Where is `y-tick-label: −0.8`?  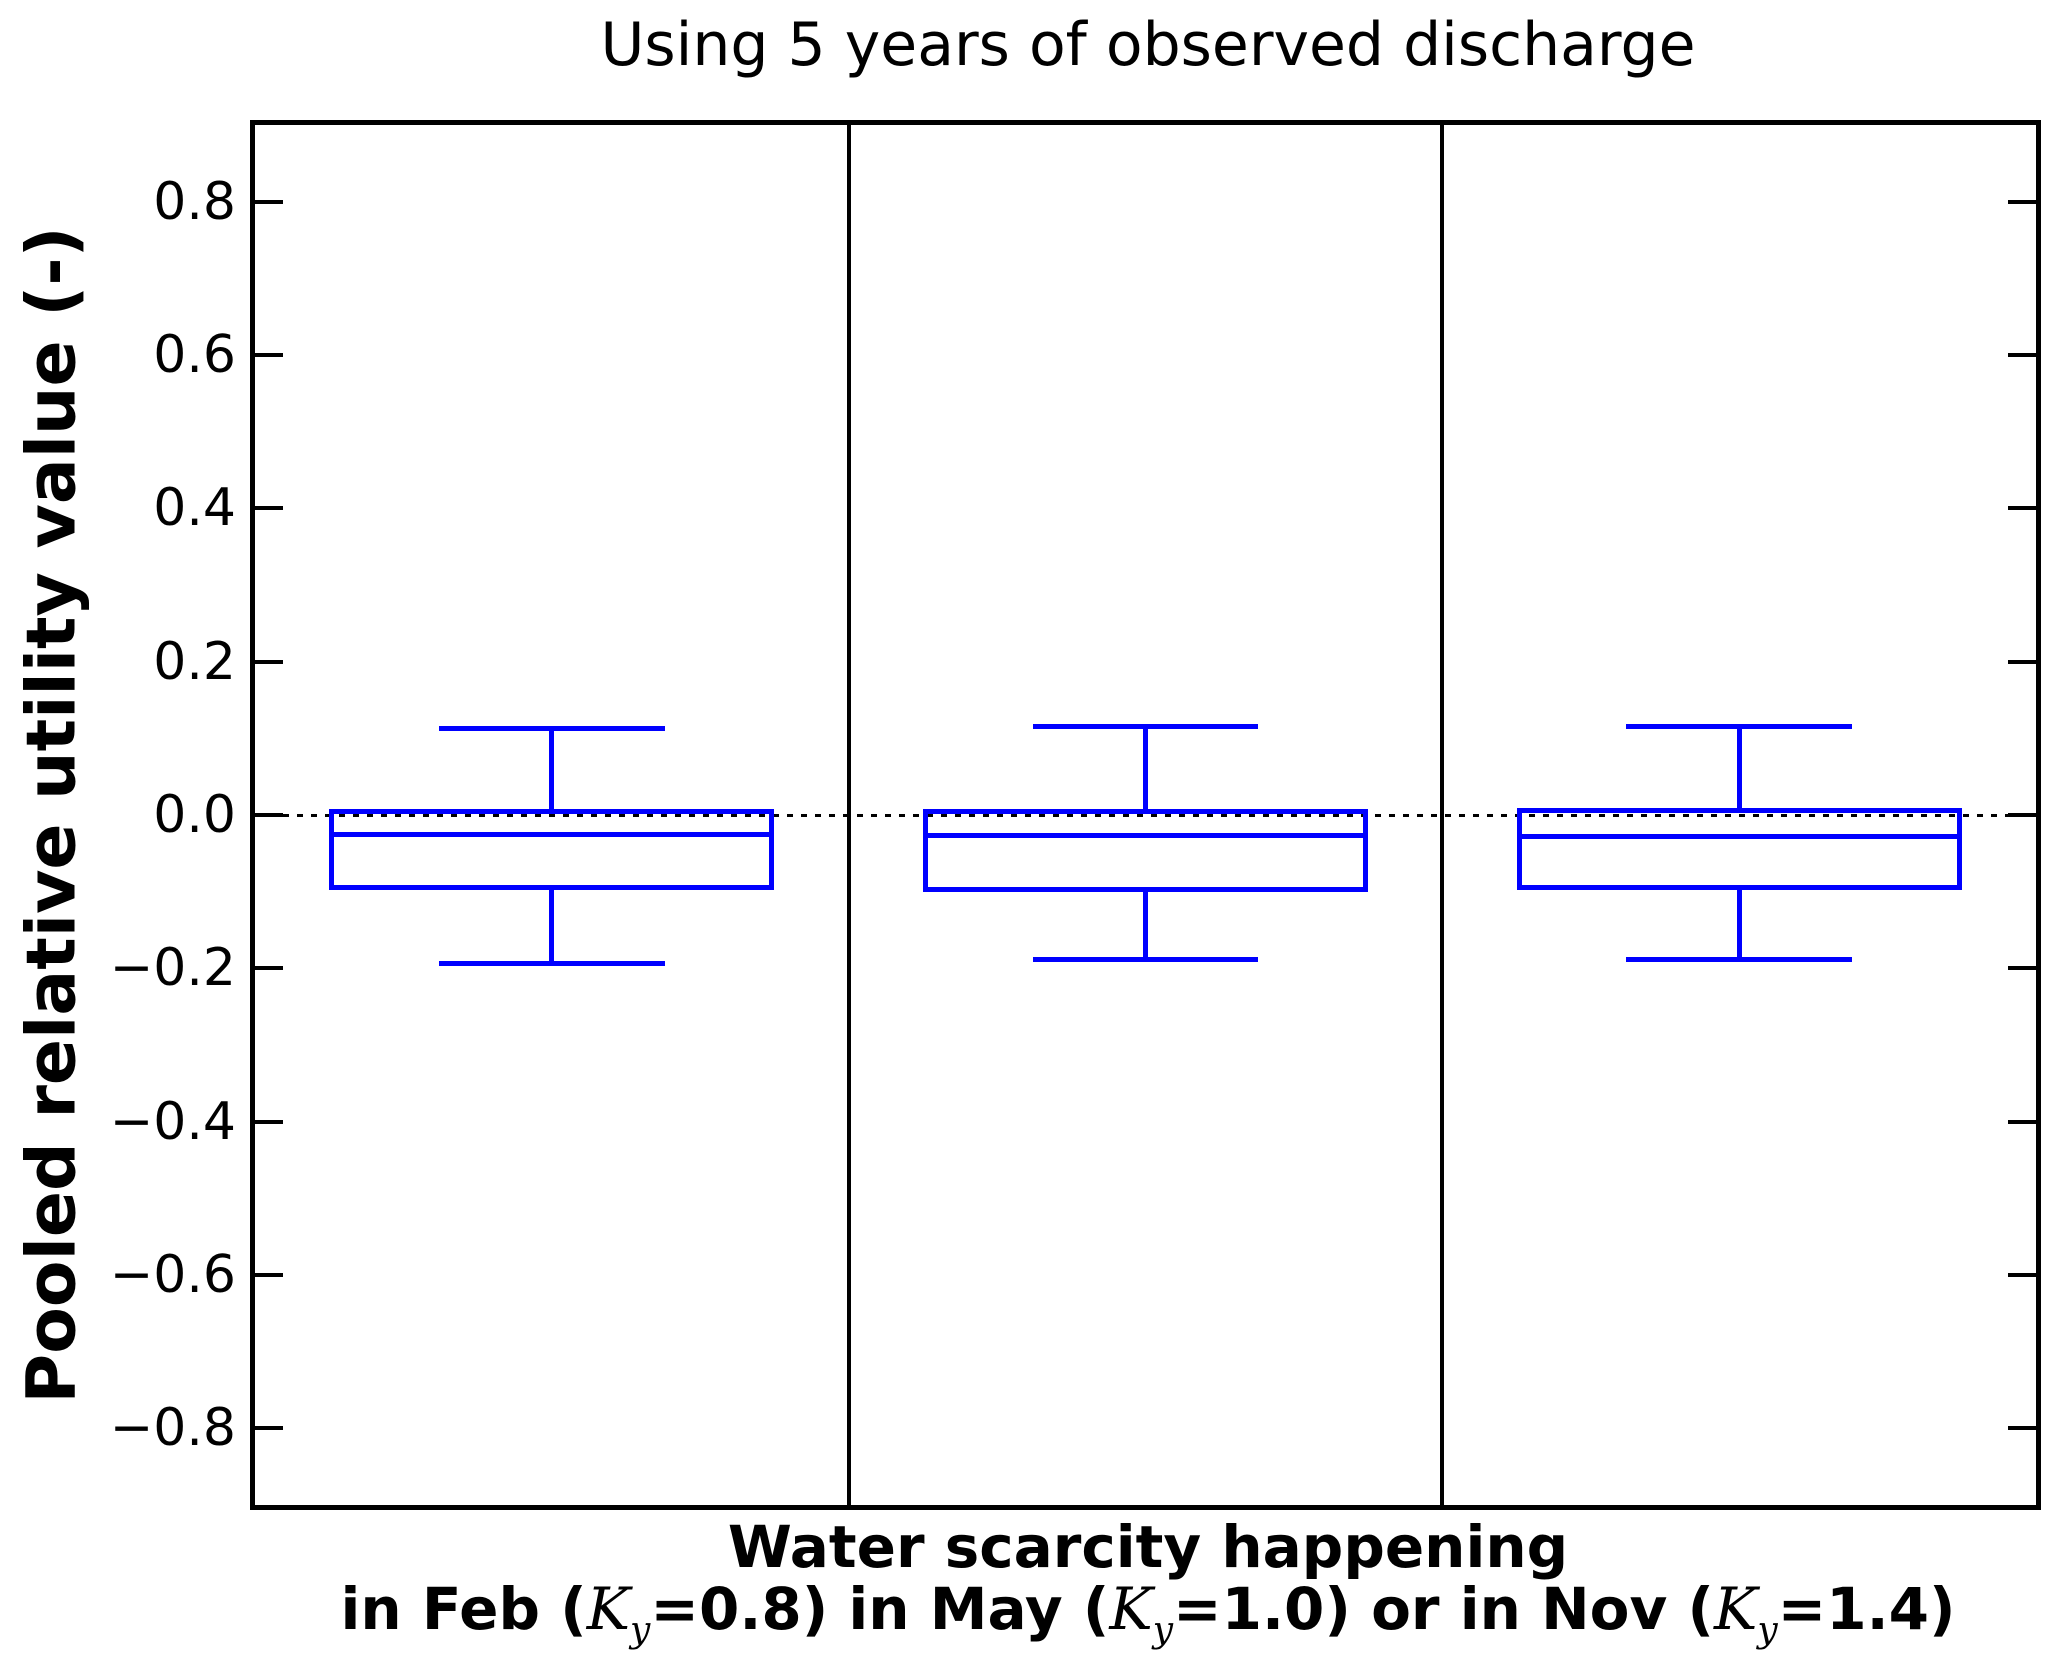
y-tick-label: −0.8 is located at coordinates (172, 1428).